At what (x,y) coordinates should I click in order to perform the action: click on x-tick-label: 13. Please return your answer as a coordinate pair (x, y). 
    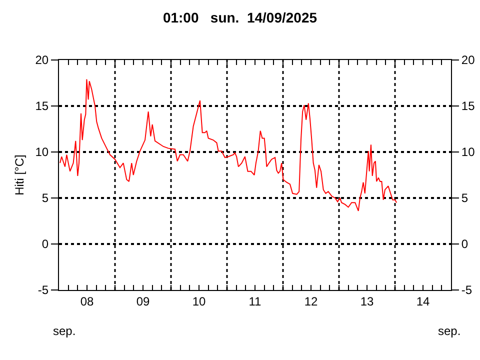
    Looking at the image, I should click on (367, 301).